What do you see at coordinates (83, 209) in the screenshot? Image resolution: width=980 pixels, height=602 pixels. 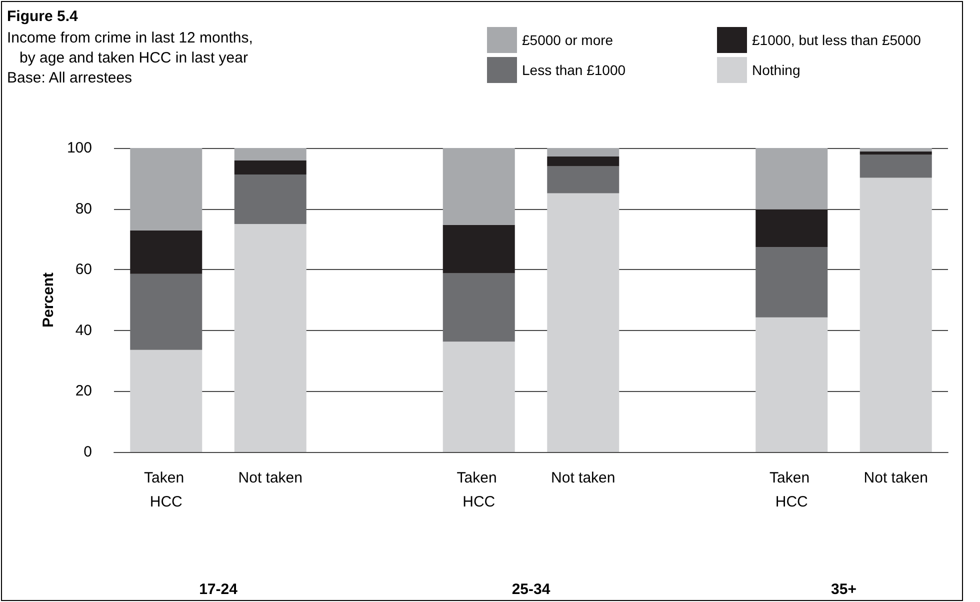 I see `y-tick-label: 80` at bounding box center [83, 209].